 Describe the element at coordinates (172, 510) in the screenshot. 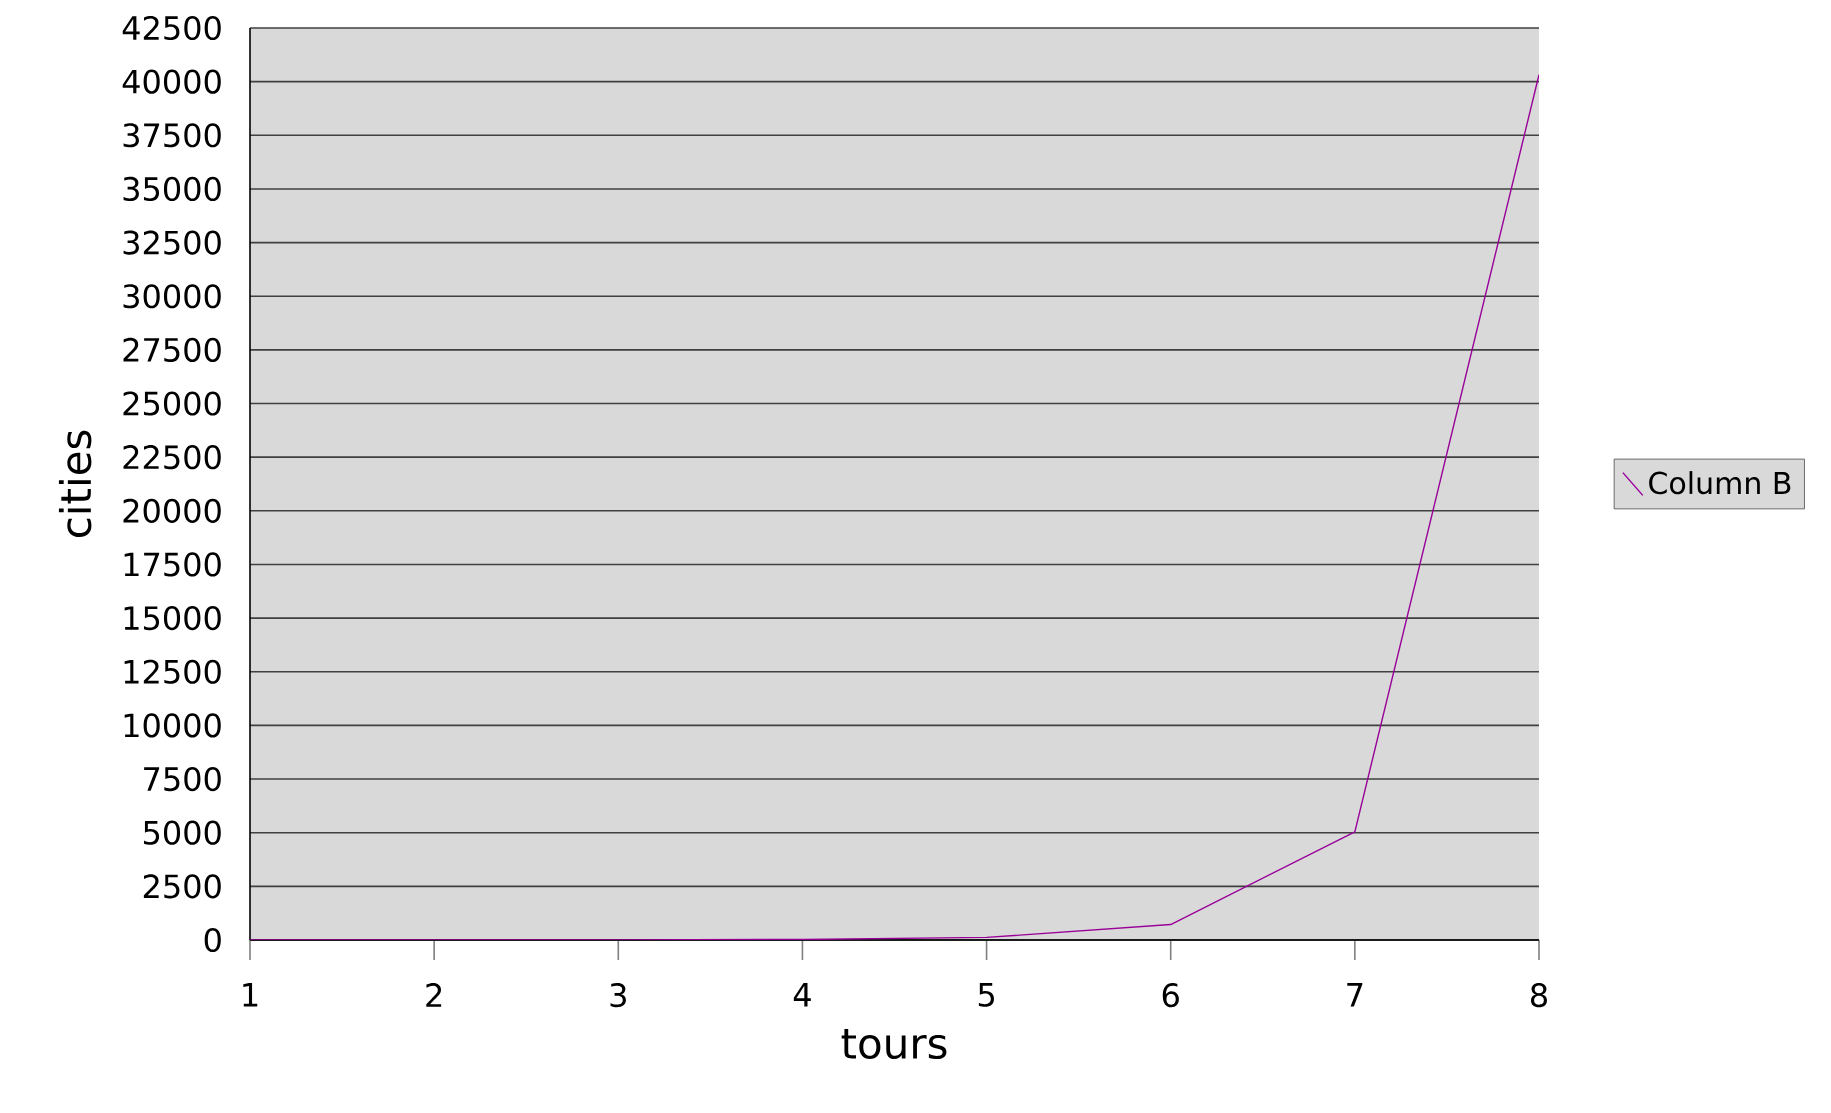

I see `y-tick-label: 20000` at that location.